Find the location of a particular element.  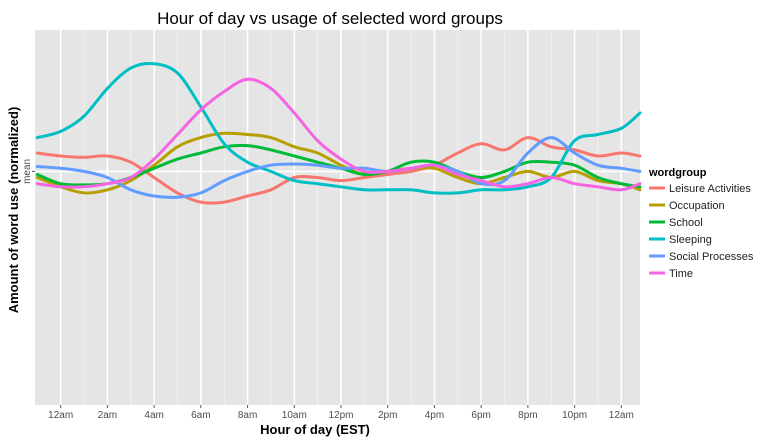

legend-label: School is located at coordinates (686, 223).